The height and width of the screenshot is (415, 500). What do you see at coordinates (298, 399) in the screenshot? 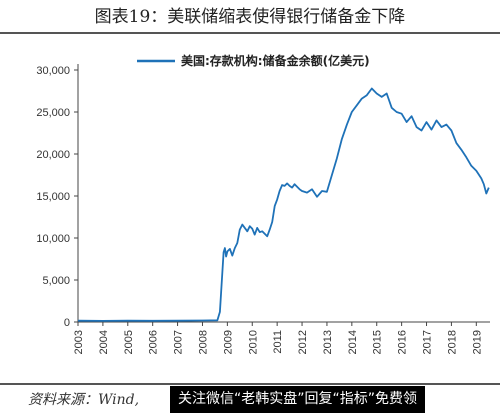
I see `watermark-banner: 关注微信“老韩实盘”回复“指标”免费领` at bounding box center [298, 399].